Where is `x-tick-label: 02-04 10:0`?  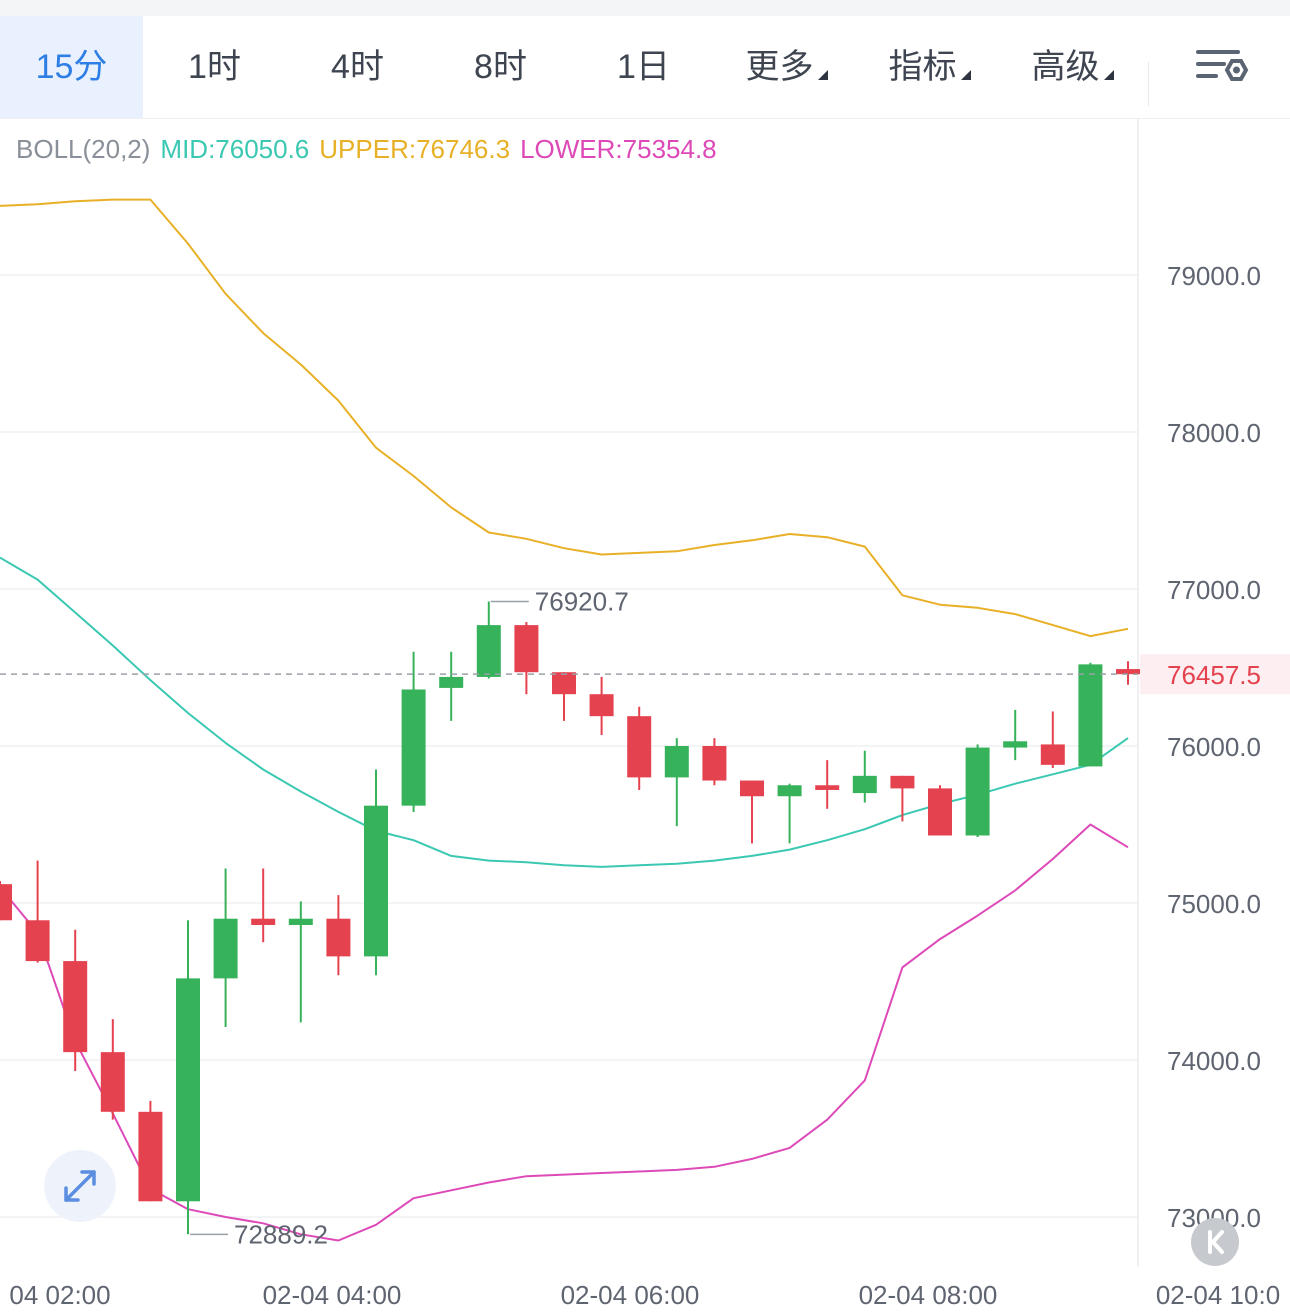
x-tick-label: 02-04 10:0 is located at coordinates (1218, 1295).